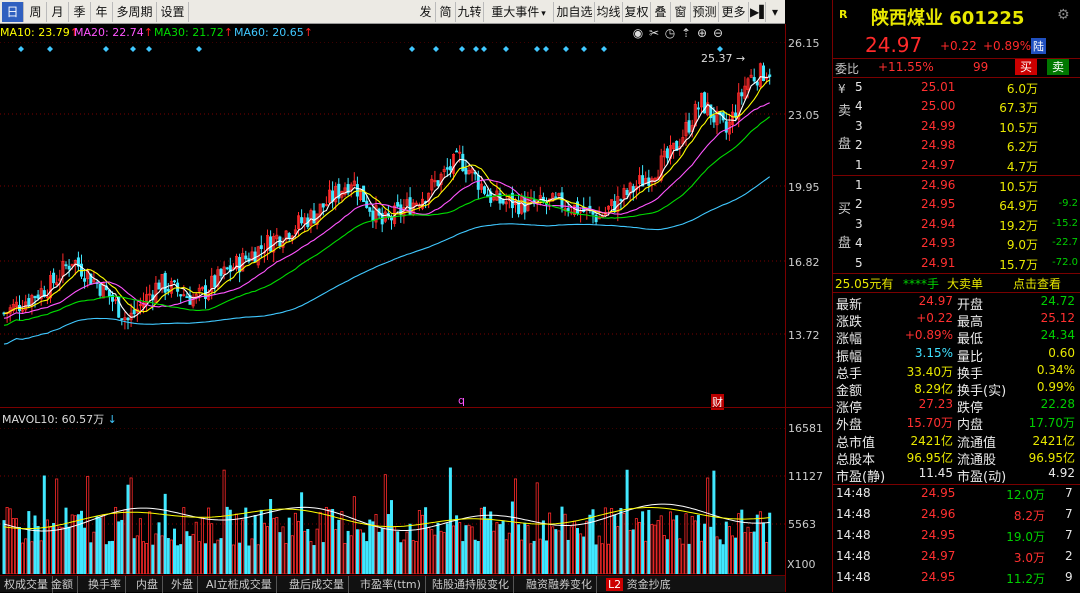  What do you see at coordinates (928, 335) in the screenshot?
I see `stat-value: +0.89%` at bounding box center [928, 335].